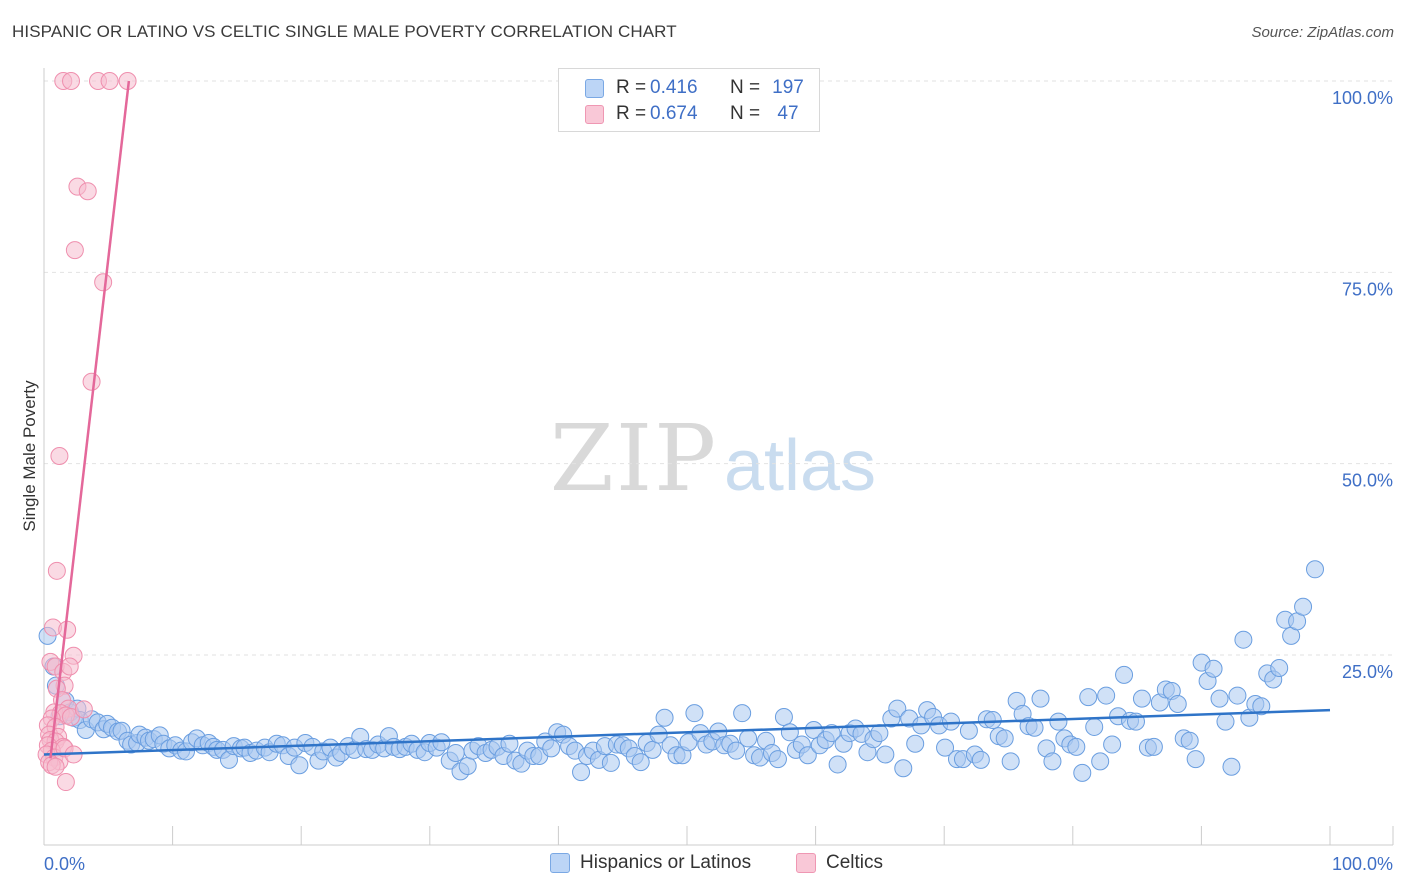 The width and height of the screenshot is (1406, 892). I want to click on bottom-legend-hispanics: Hispanics or Latinos, so click(650, 863).